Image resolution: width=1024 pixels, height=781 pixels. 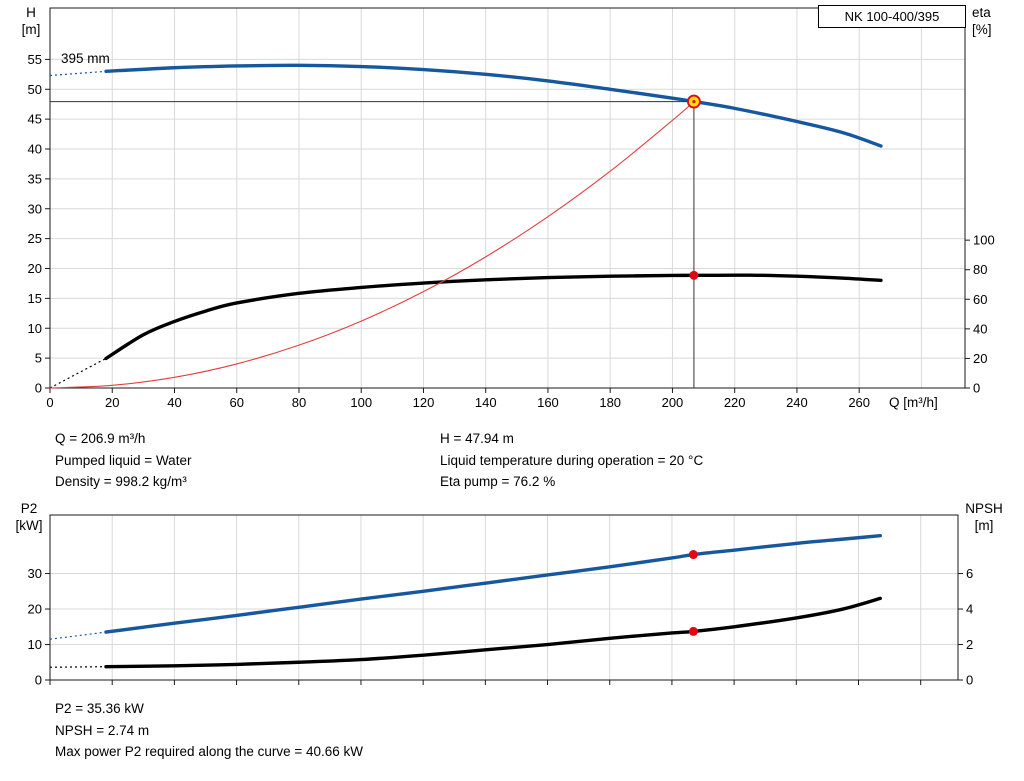 What do you see at coordinates (299, 402) in the screenshot?
I see `x-axis-tick-label: 80` at bounding box center [299, 402].